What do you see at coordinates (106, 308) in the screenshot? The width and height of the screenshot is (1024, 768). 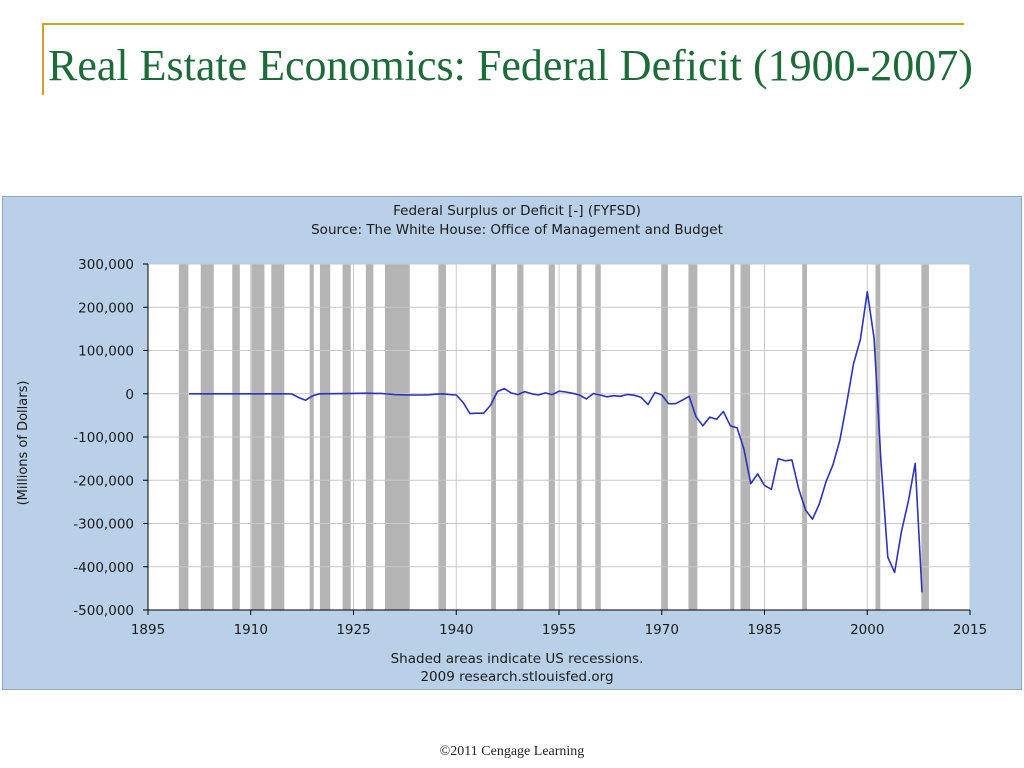 I see `y-tick-label: 200,000` at bounding box center [106, 308].